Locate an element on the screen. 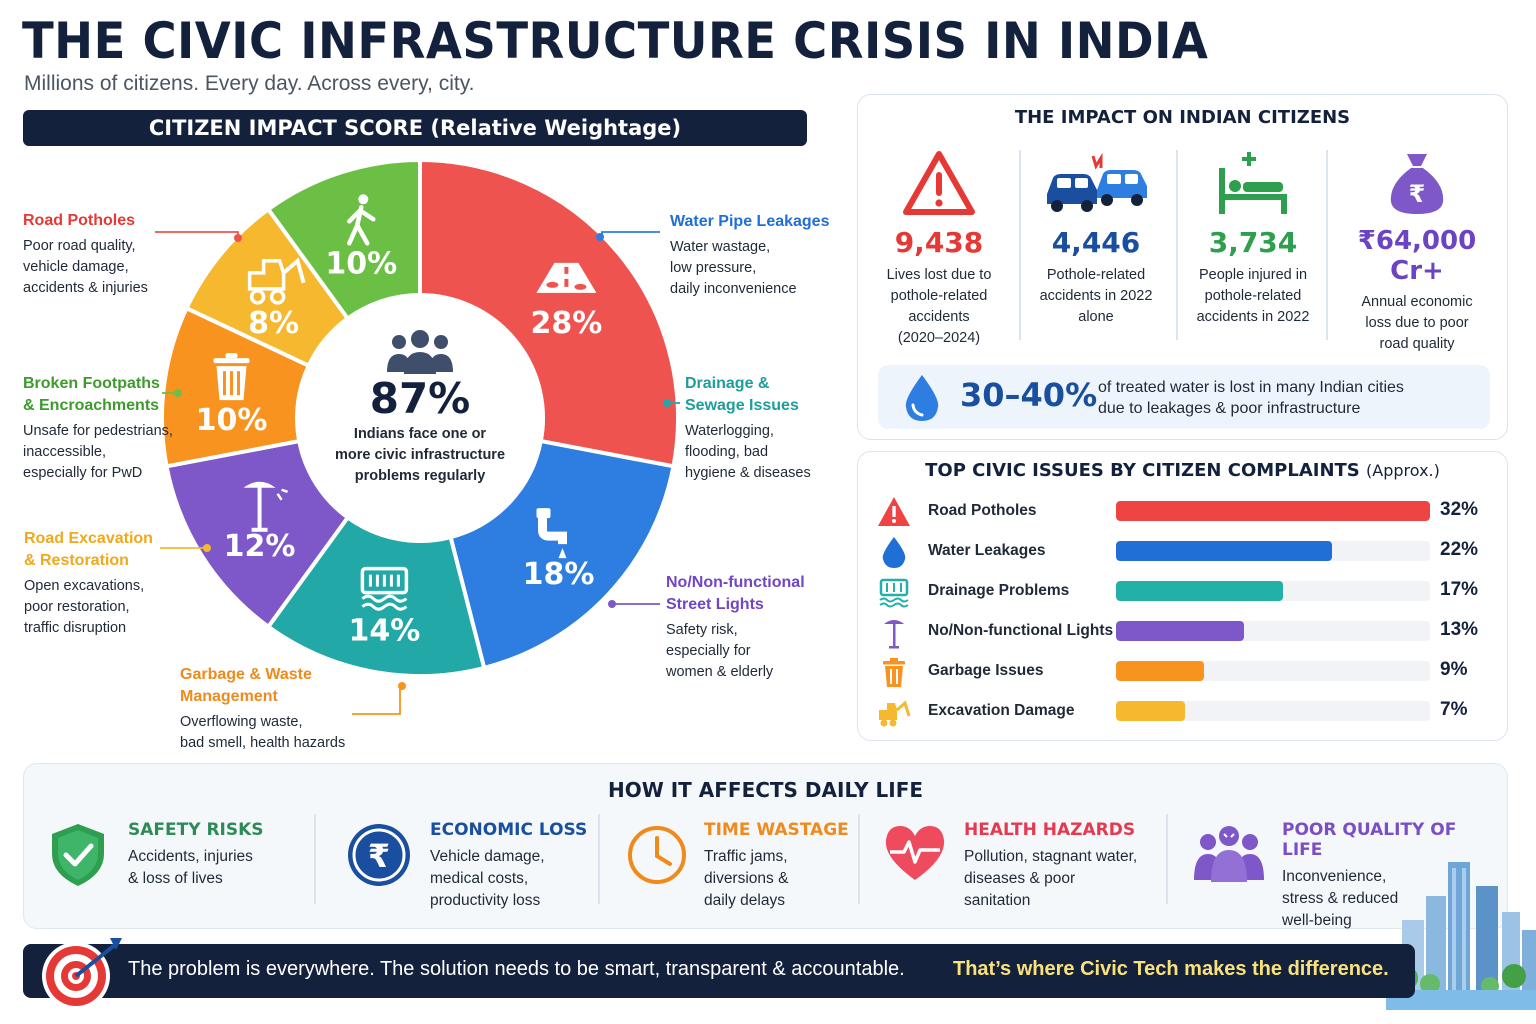 The width and height of the screenshot is (1536, 1024). pipe-icon is located at coordinates (552, 533).